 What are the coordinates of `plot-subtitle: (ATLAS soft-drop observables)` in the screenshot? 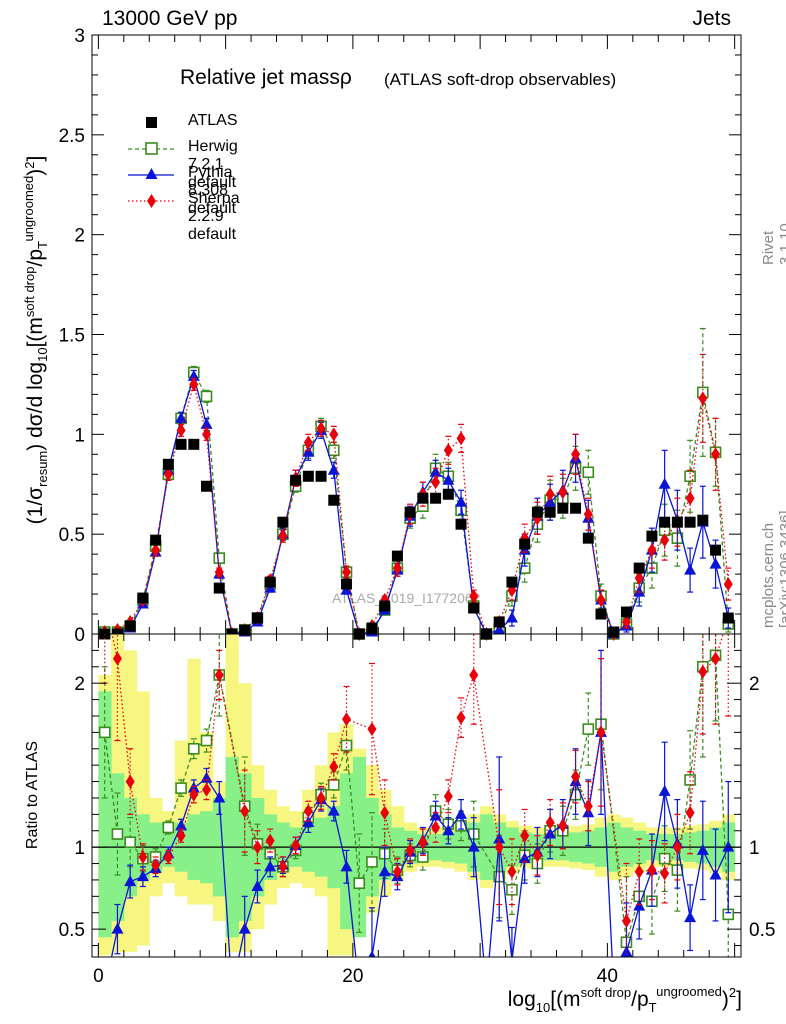 It's located at (500, 79).